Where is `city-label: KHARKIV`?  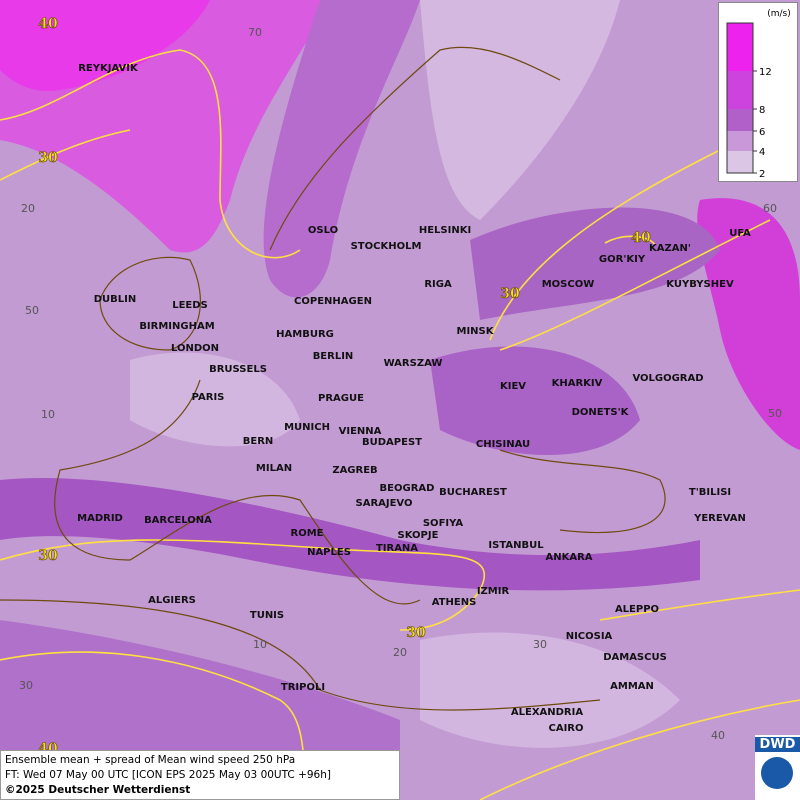 city-label: KHARKIV is located at coordinates (577, 383).